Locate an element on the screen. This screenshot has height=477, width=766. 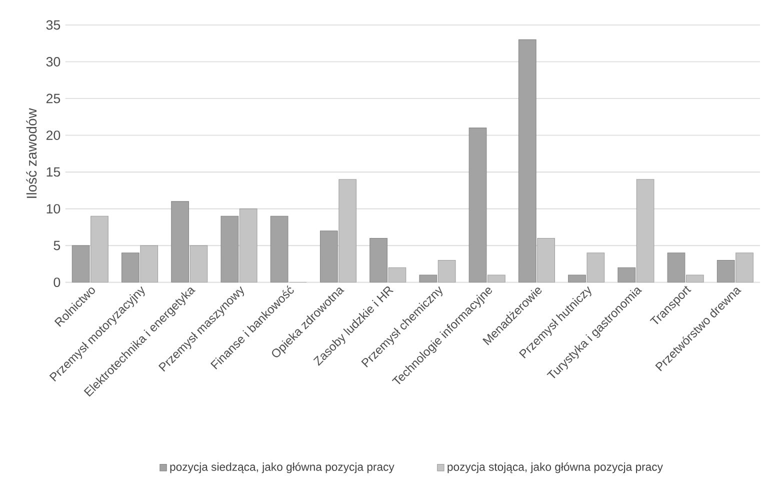
y-tick-label: 30 is located at coordinates (53, 61).